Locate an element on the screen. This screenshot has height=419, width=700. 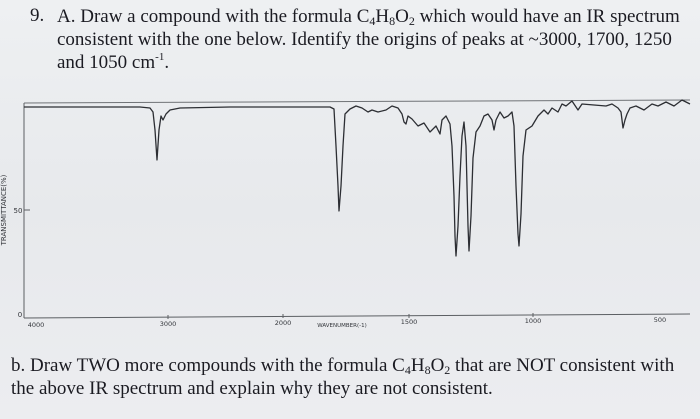
unit-superscript: -1 is located at coordinates (160, 57).